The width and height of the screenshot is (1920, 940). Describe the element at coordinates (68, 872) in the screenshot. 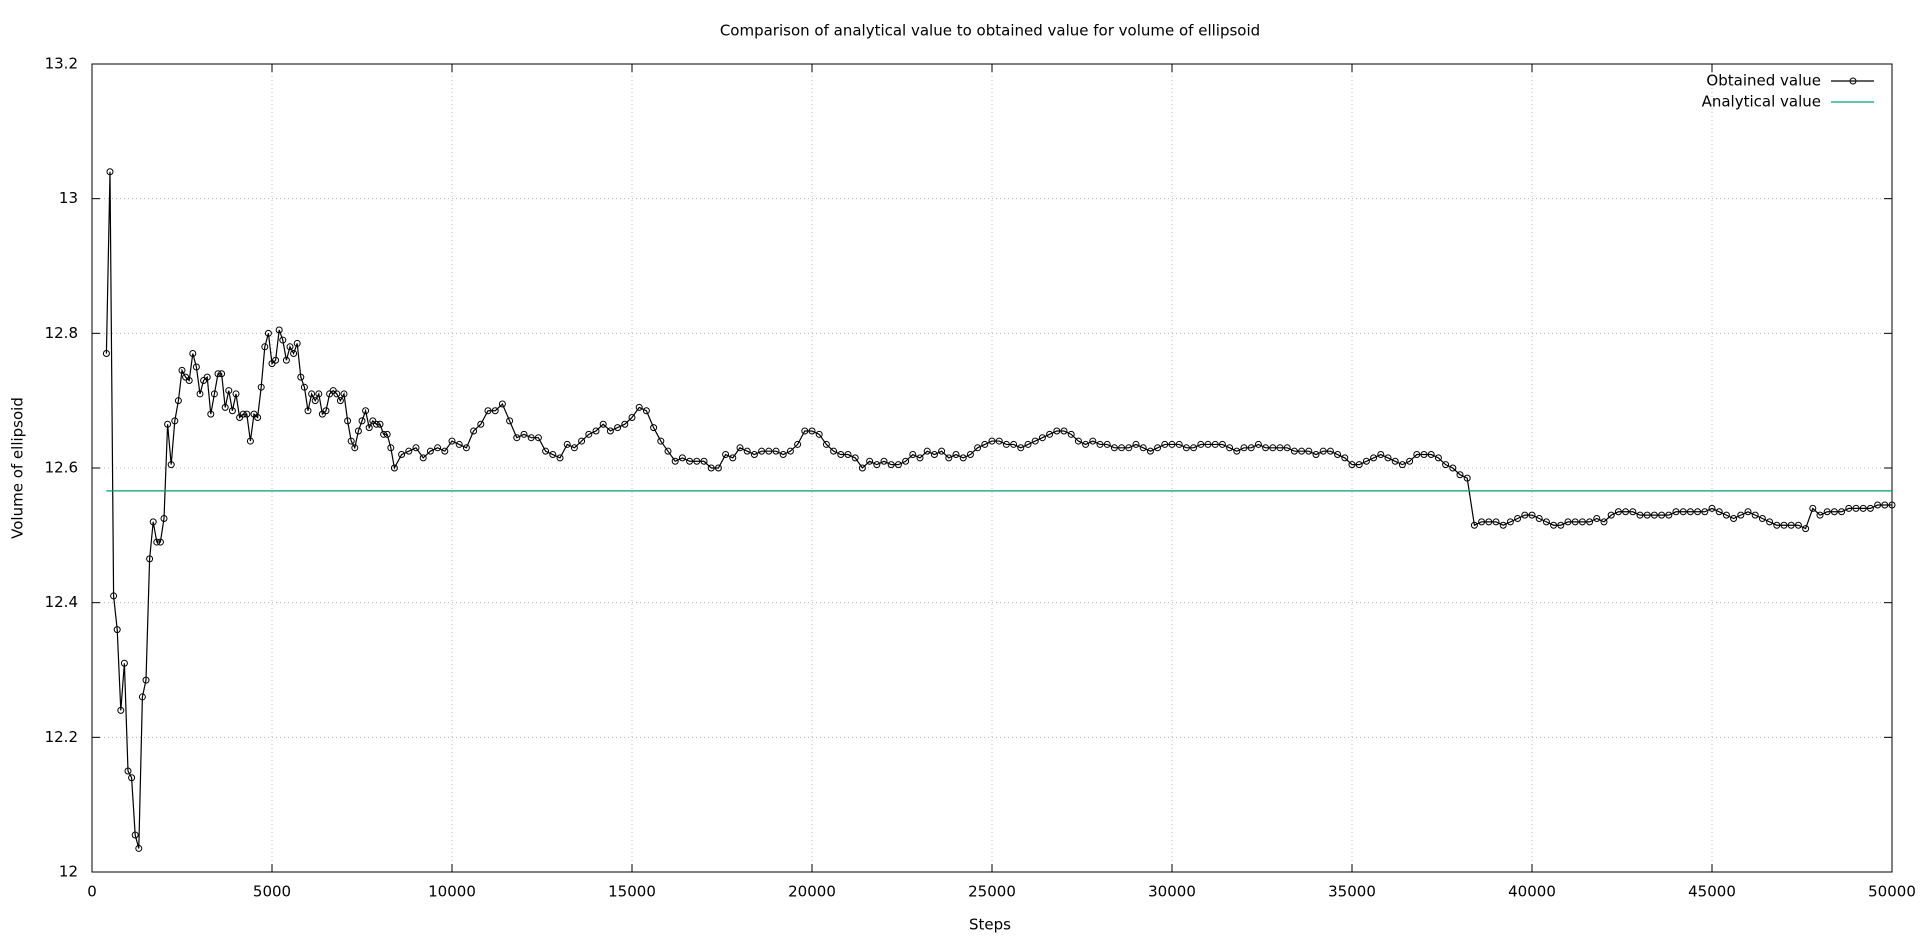

I see `y-tick-label: 12` at that location.